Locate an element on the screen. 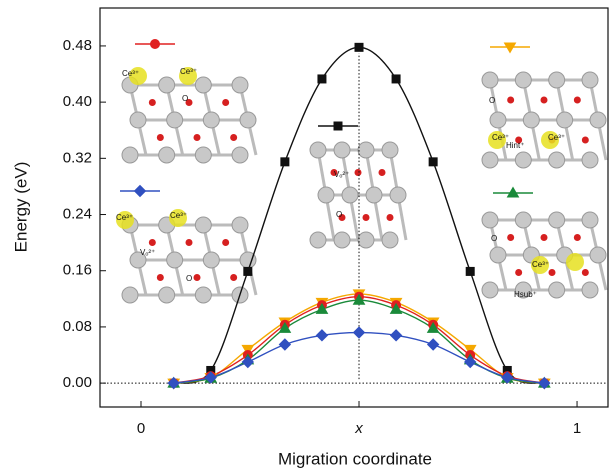 This screenshot has width=609, height=471. x-tick-label: 0 is located at coordinates (141, 428).